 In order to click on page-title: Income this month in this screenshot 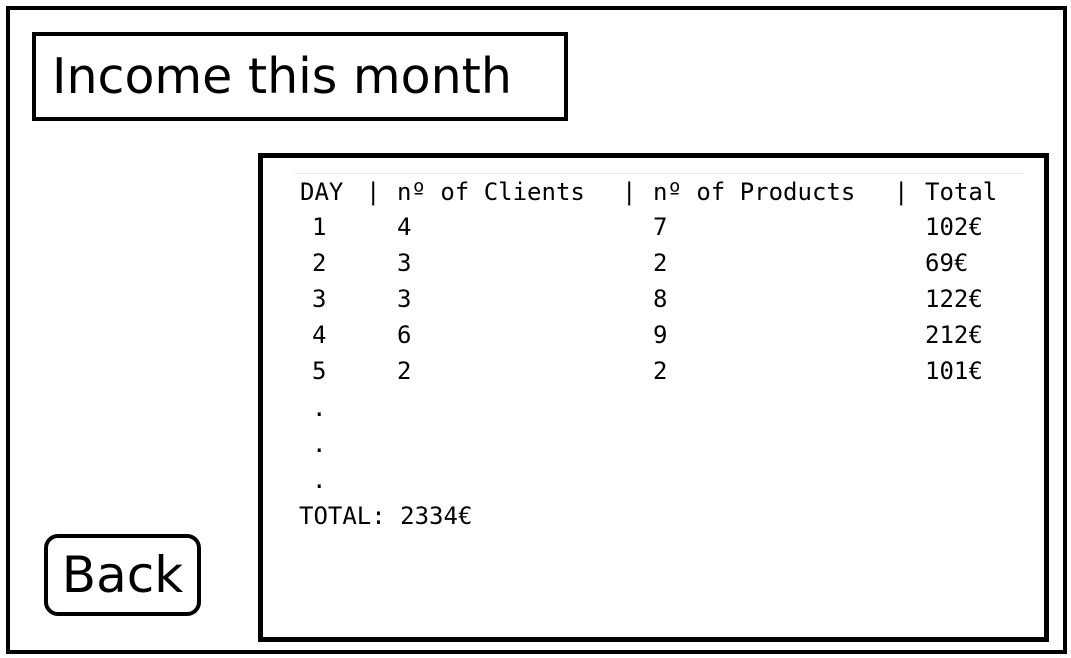, I will do `click(282, 76)`.